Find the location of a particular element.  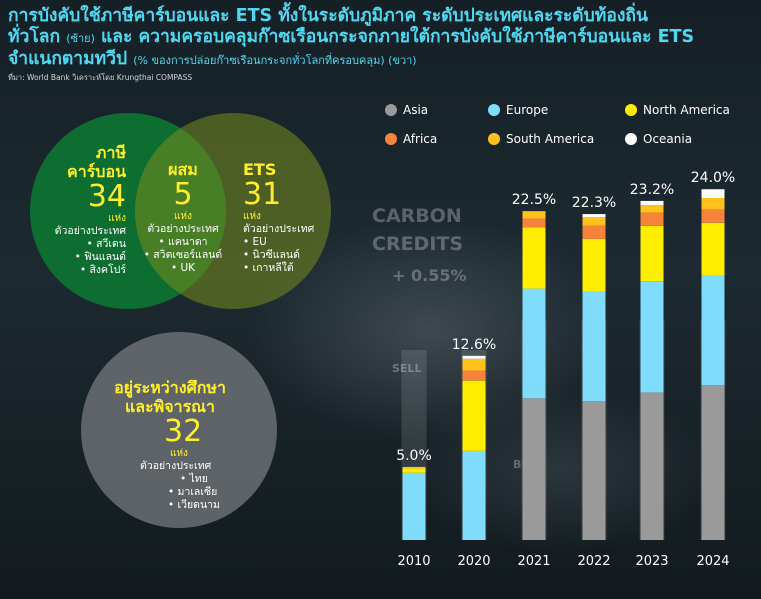

under-study-count: 32 is located at coordinates (183, 431).